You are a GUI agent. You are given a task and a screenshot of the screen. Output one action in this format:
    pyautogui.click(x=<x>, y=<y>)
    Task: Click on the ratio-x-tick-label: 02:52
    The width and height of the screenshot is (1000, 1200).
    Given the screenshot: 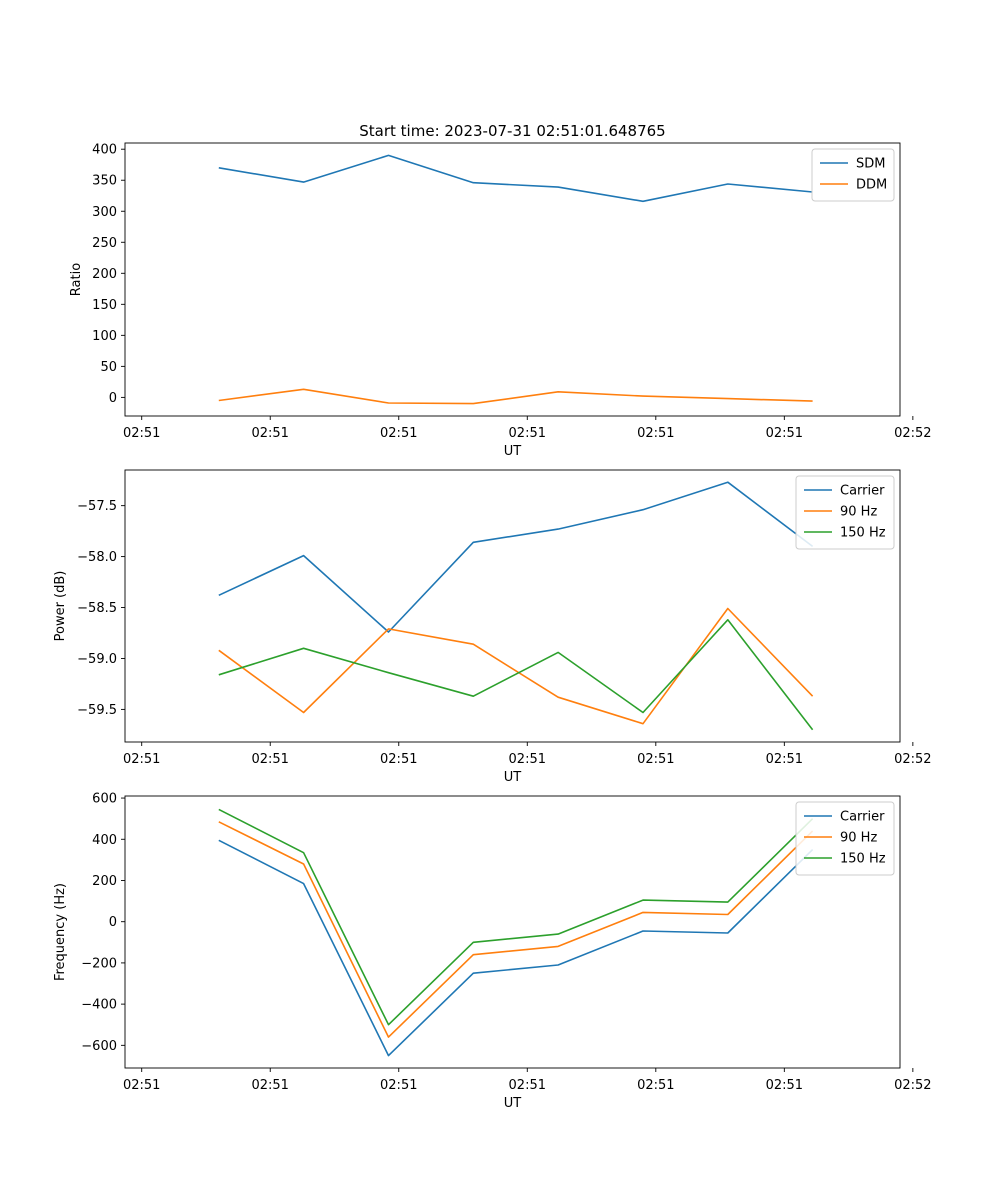 What is the action you would take?
    pyautogui.click(x=912, y=433)
    